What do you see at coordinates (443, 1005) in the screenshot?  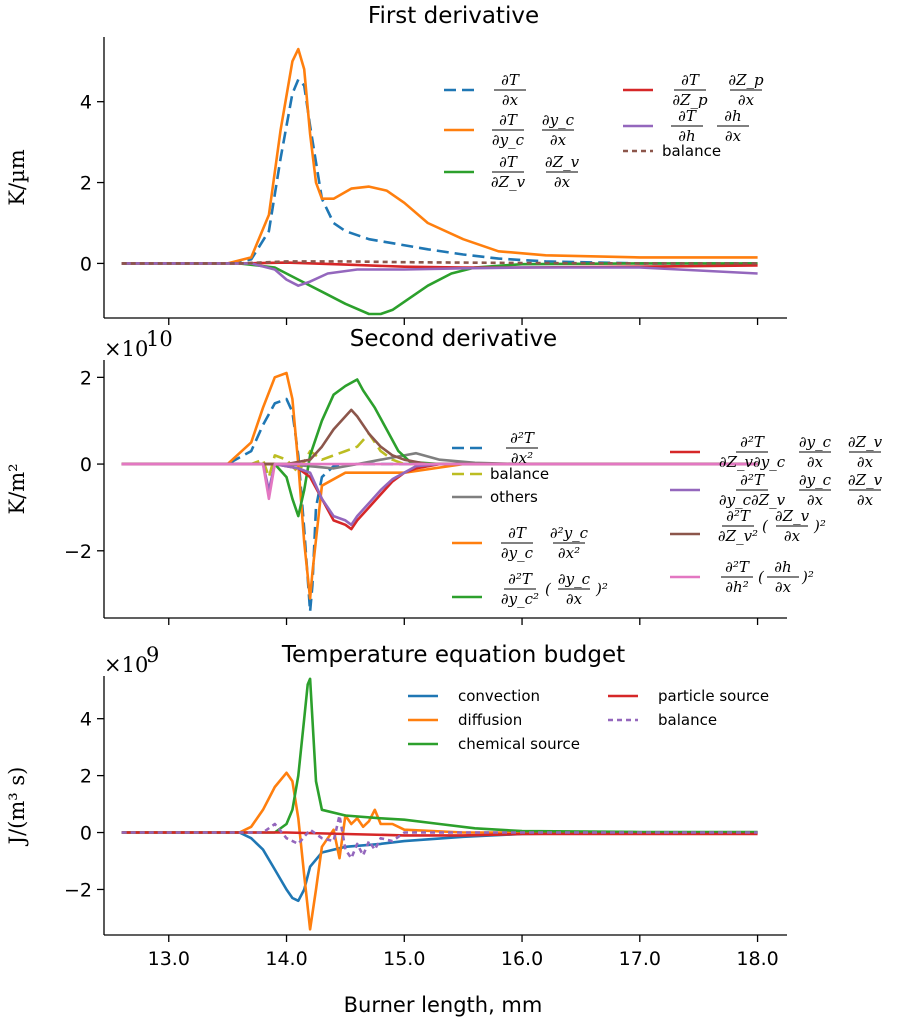 I see `x-axis-label: Burner length, mm` at bounding box center [443, 1005].